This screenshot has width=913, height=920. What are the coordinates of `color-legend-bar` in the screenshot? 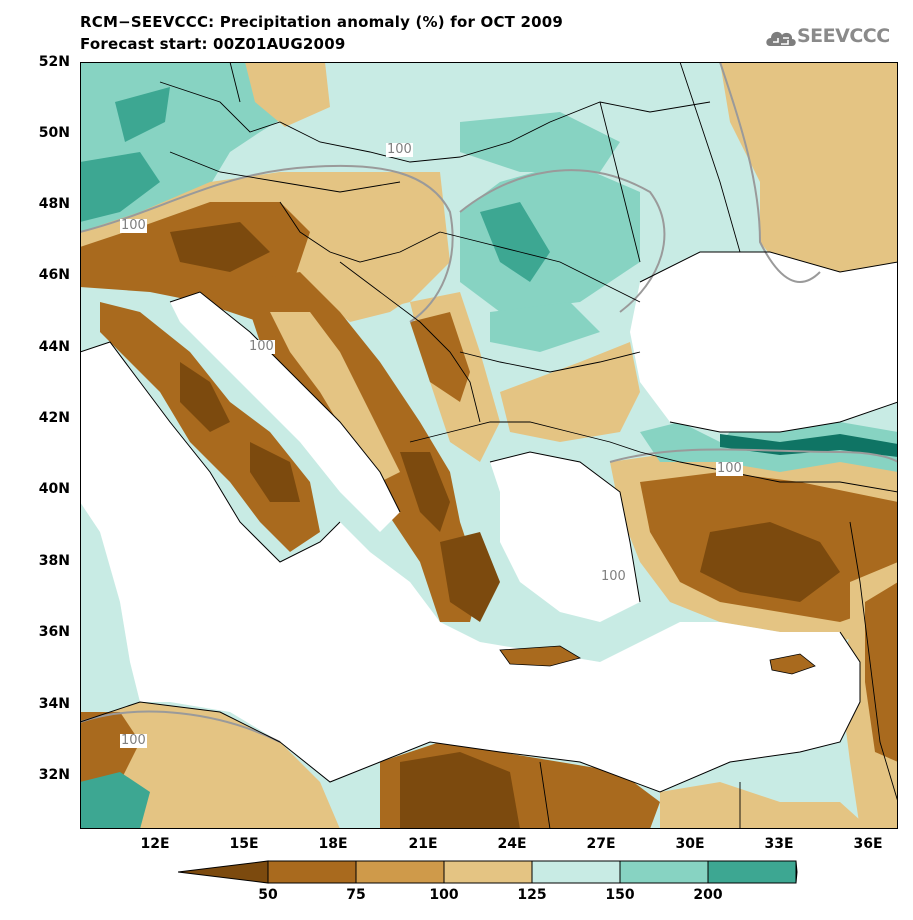 It's located at (487, 872).